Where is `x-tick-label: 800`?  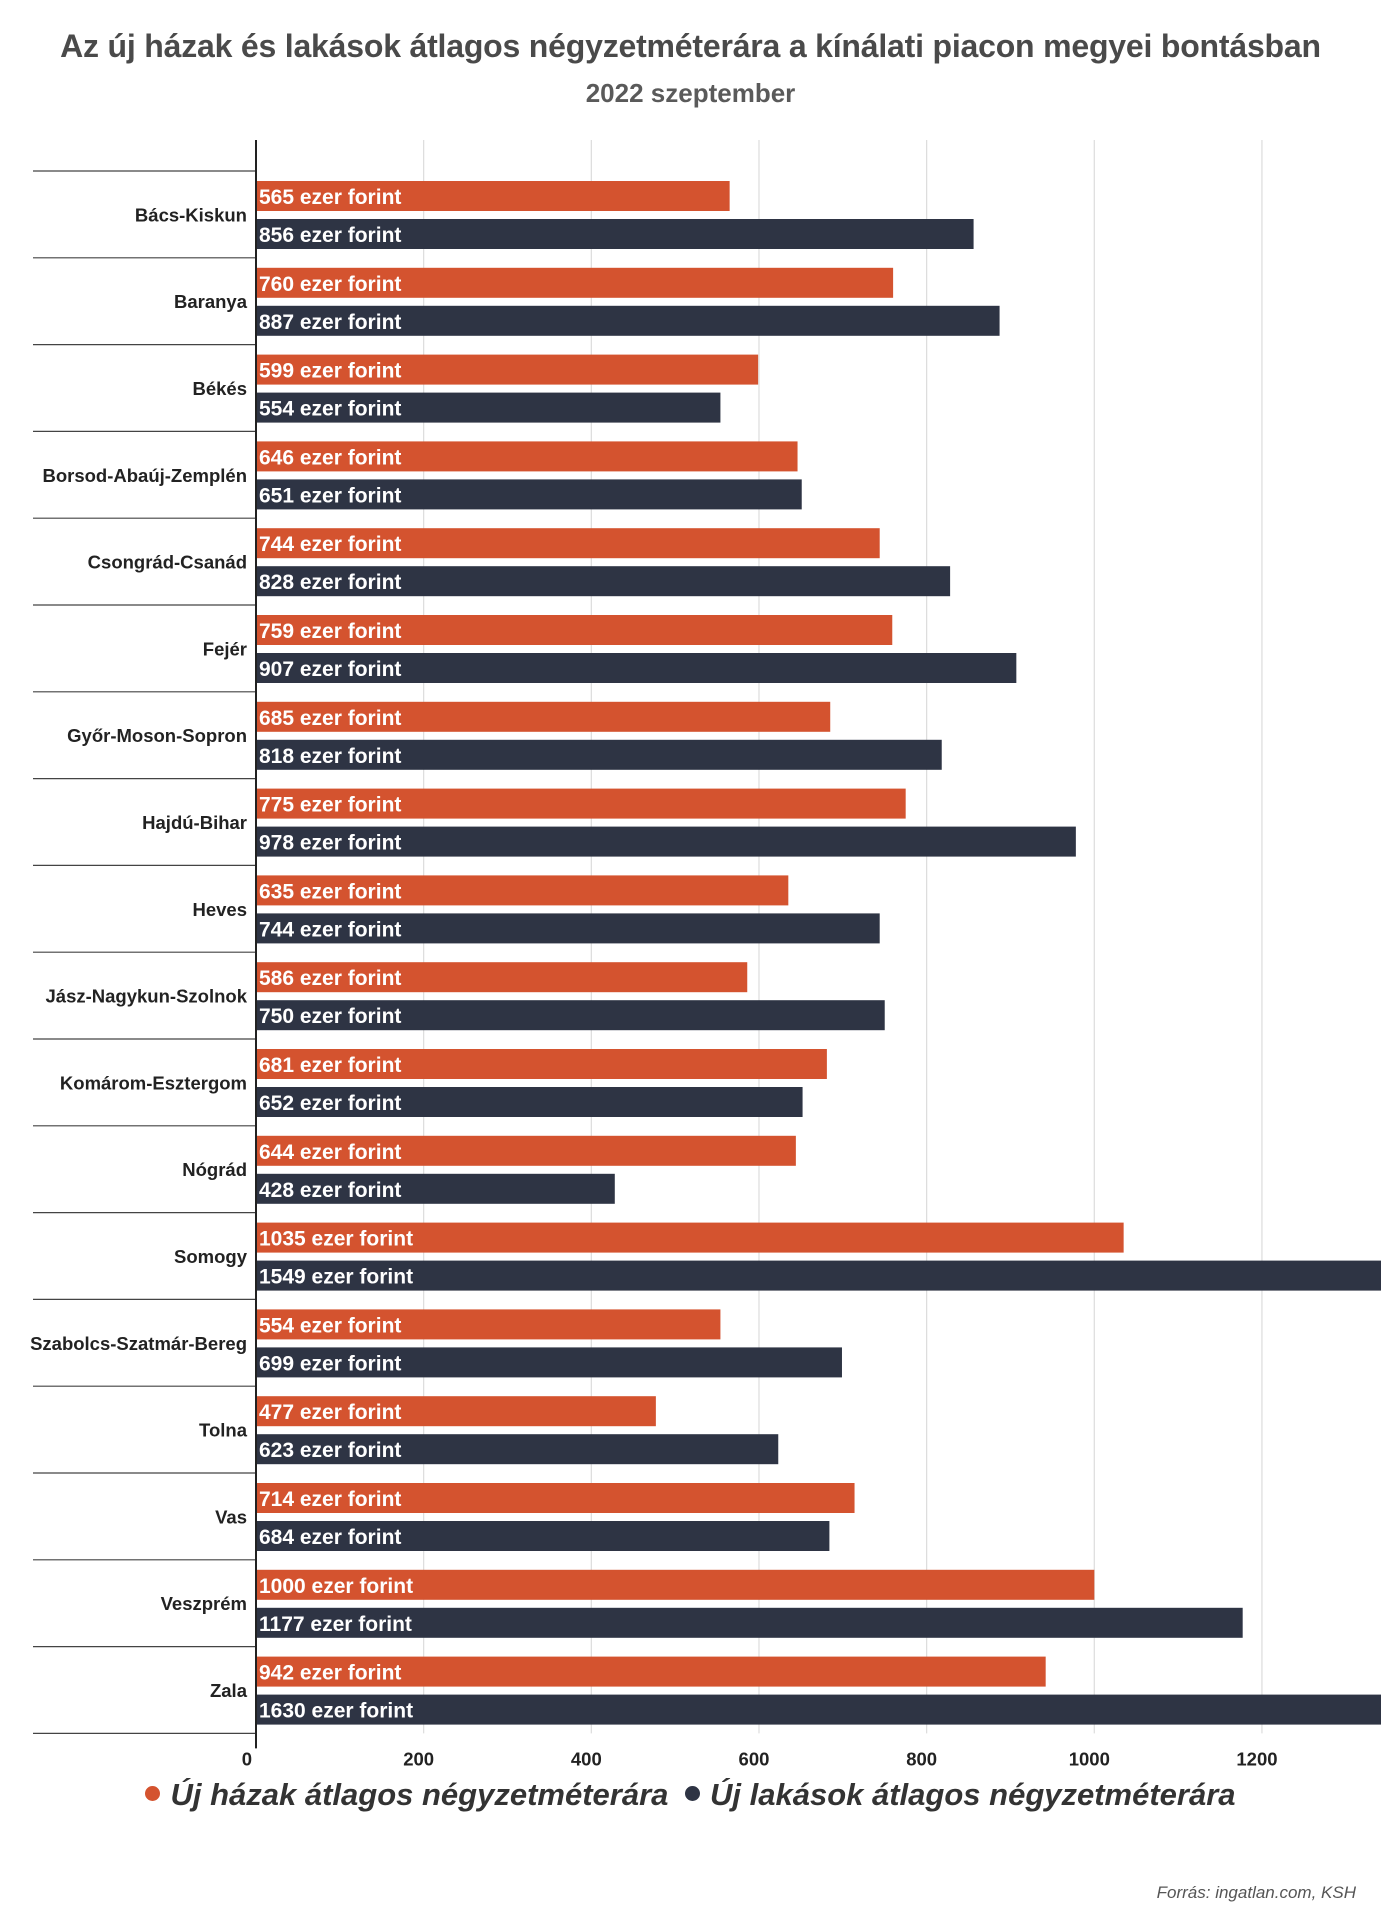 x-tick-label: 800 is located at coordinates (921, 1758).